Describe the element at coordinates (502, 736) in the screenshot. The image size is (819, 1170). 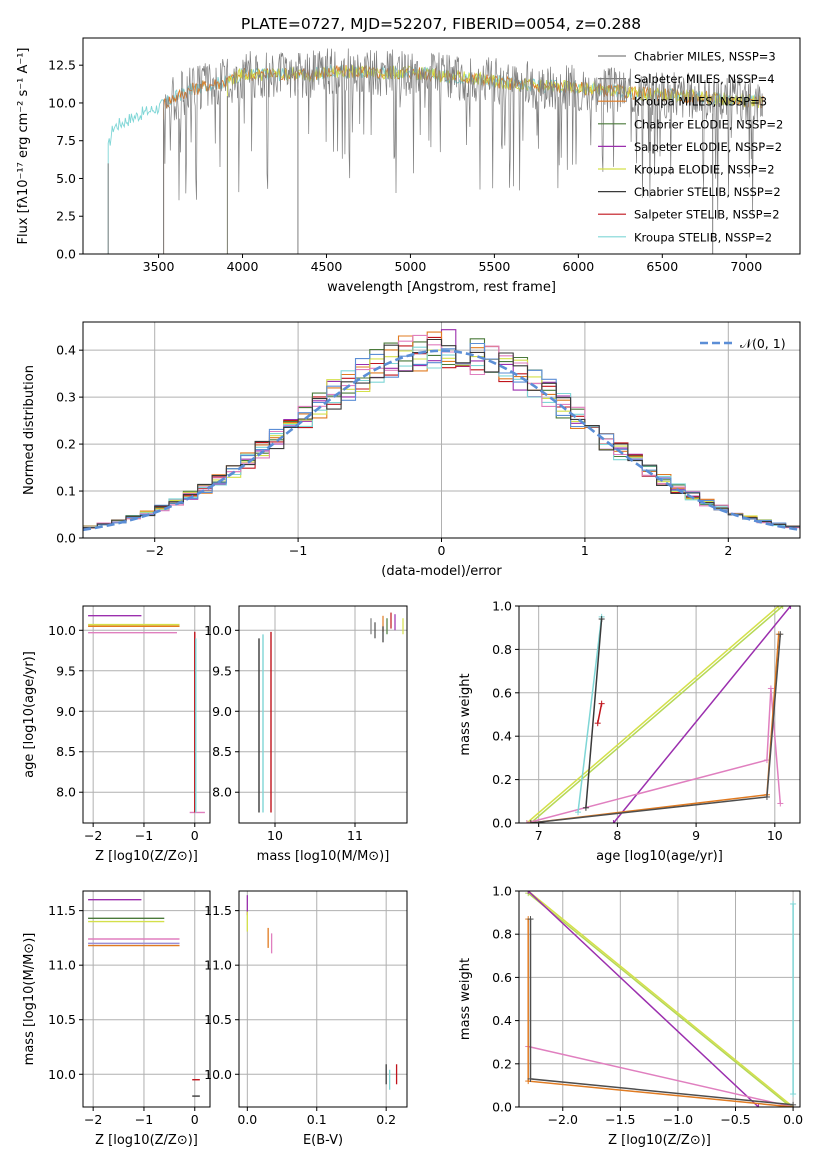
I see `y-tick-label: 0.4` at that location.